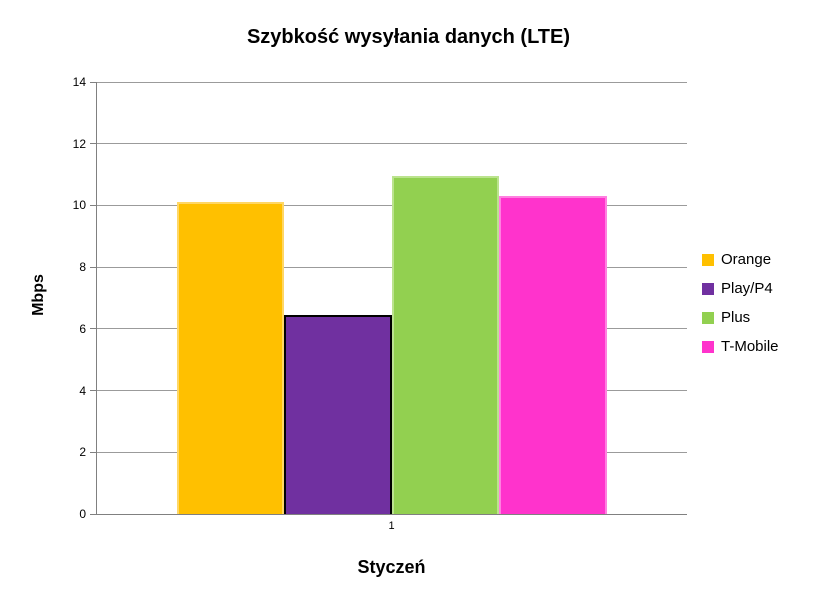  What do you see at coordinates (338, 414) in the screenshot?
I see `bar-play-p4` at bounding box center [338, 414].